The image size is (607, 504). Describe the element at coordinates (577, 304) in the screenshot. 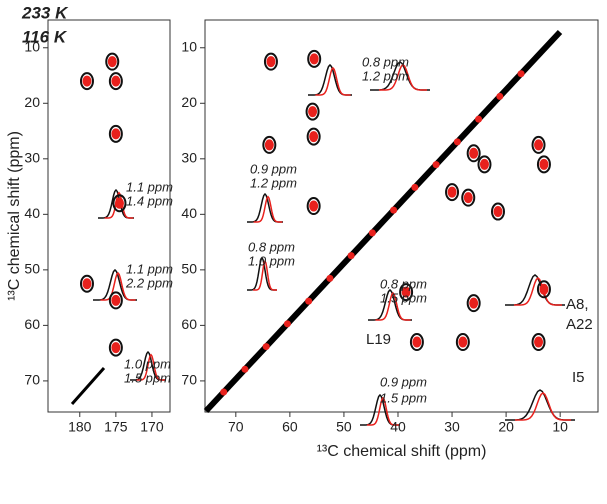

I see `annotation: A8,` at that location.